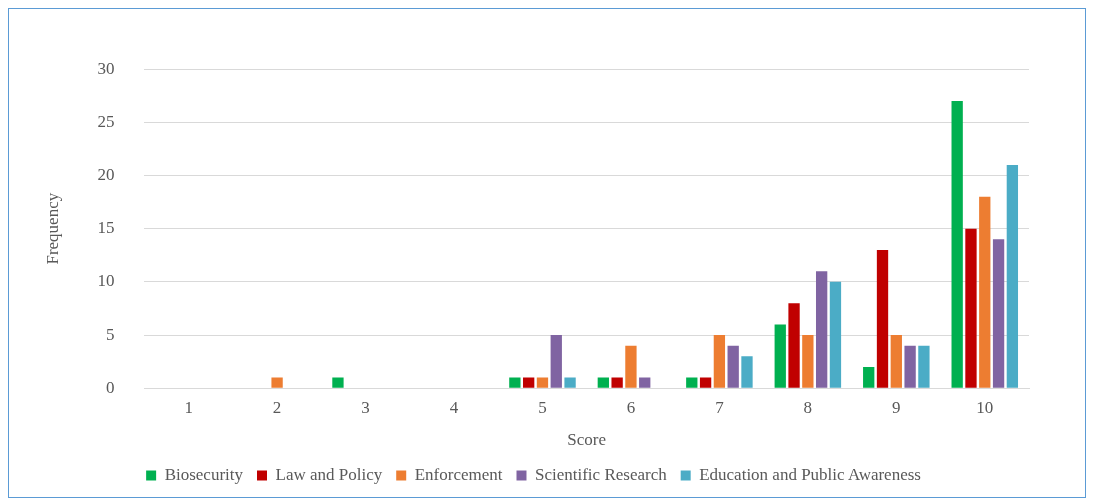  What do you see at coordinates (454, 407) in the screenshot?
I see `x-tick-label: 4` at bounding box center [454, 407].